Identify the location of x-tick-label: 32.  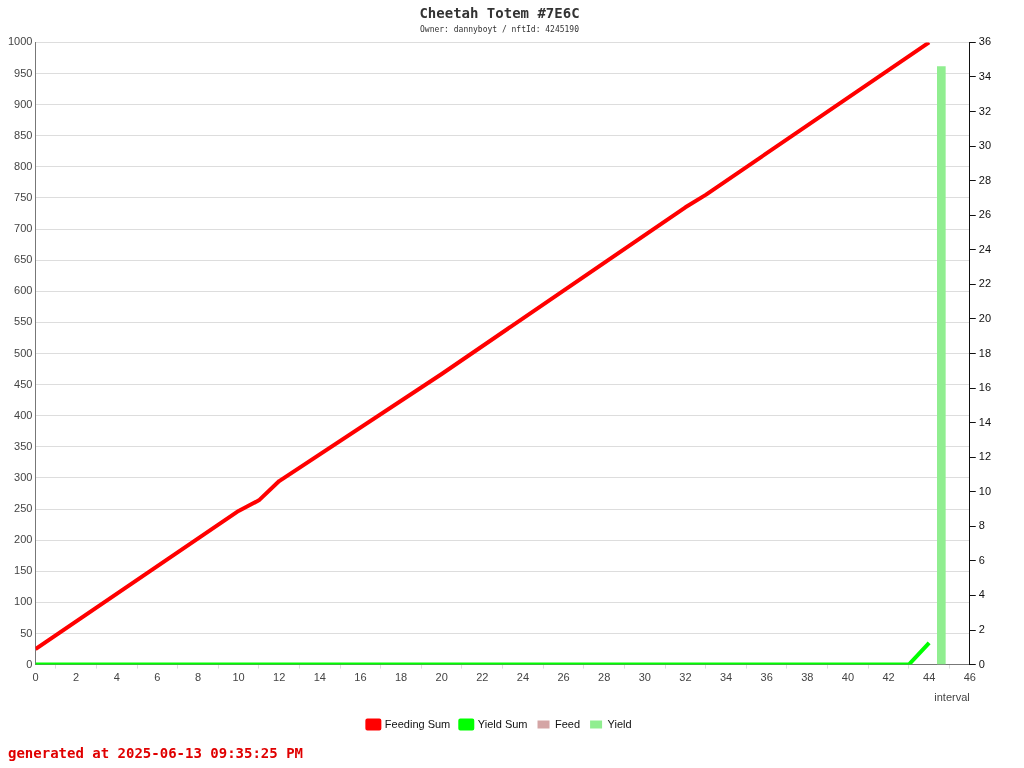
(685, 677).